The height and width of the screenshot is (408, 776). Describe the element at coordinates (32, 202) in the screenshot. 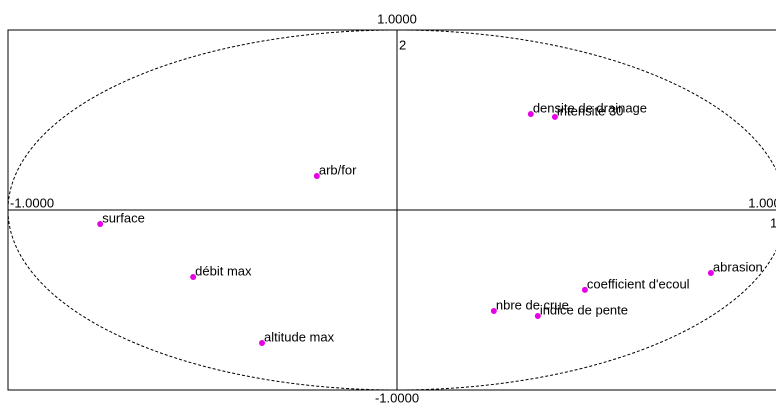

I see `x-tick-label: -1.0000` at that location.